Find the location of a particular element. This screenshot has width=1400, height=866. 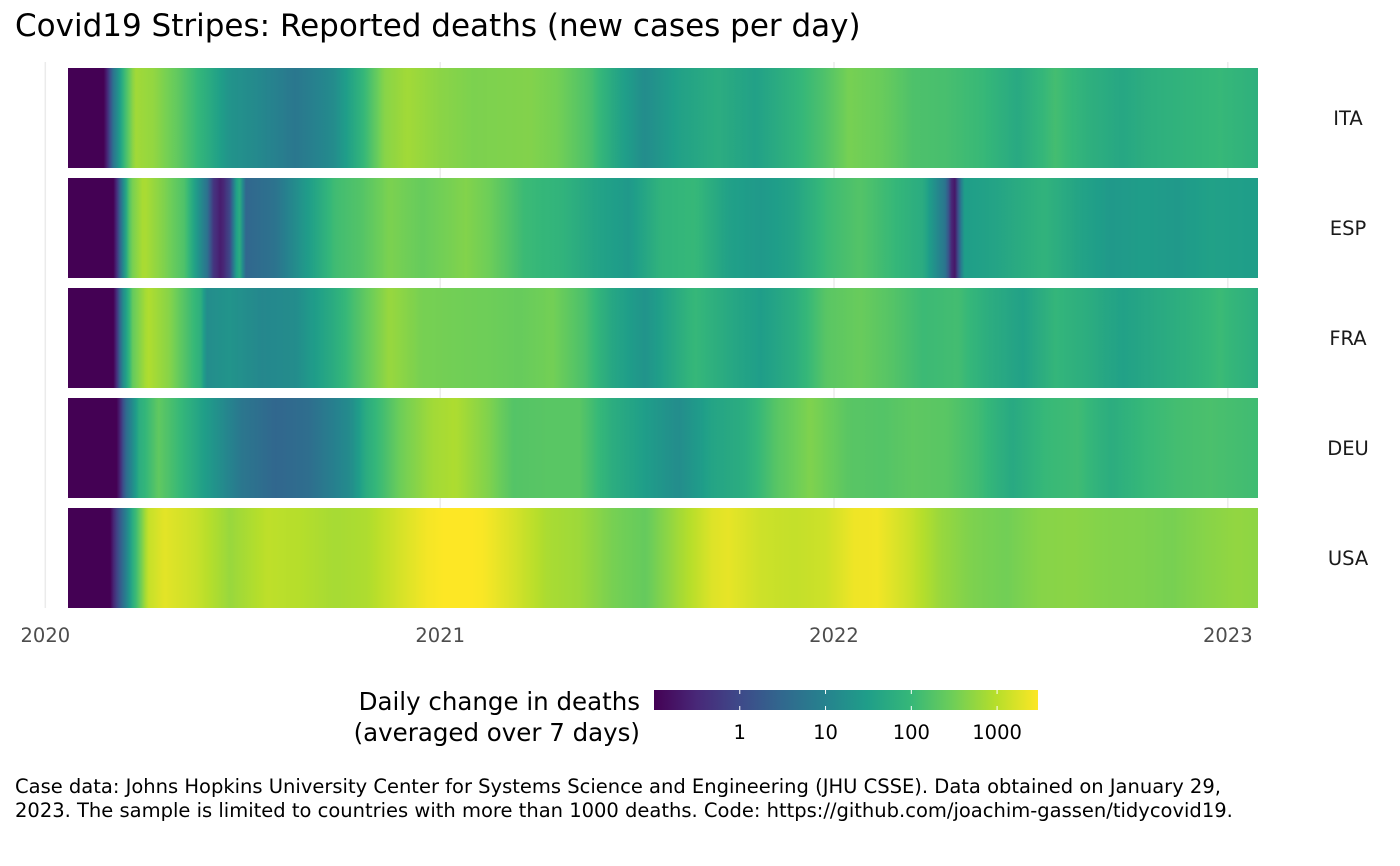

stripe-row-fra is located at coordinates (663, 338).